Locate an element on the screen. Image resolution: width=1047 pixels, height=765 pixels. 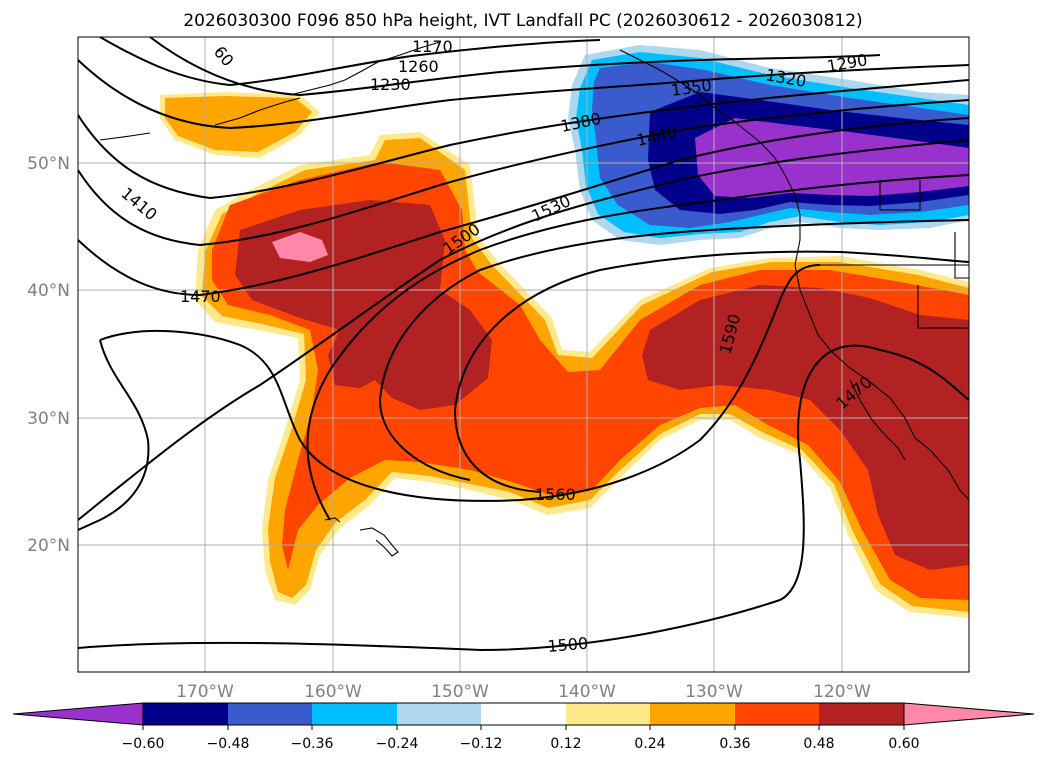
lon-label: 170°W is located at coordinates (205, 692).